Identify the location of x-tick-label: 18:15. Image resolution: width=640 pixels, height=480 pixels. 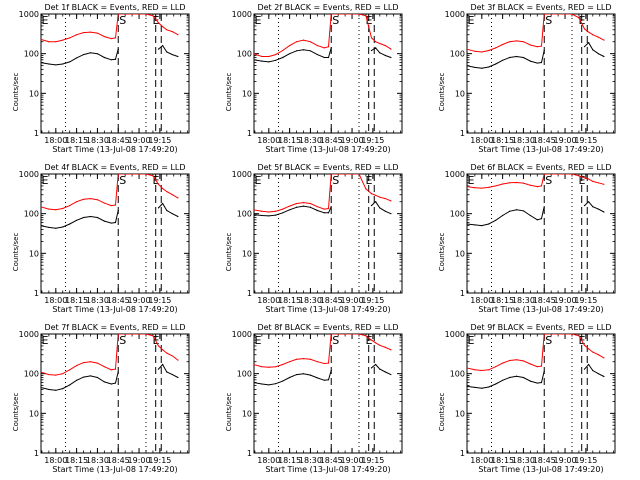
(502, 460).